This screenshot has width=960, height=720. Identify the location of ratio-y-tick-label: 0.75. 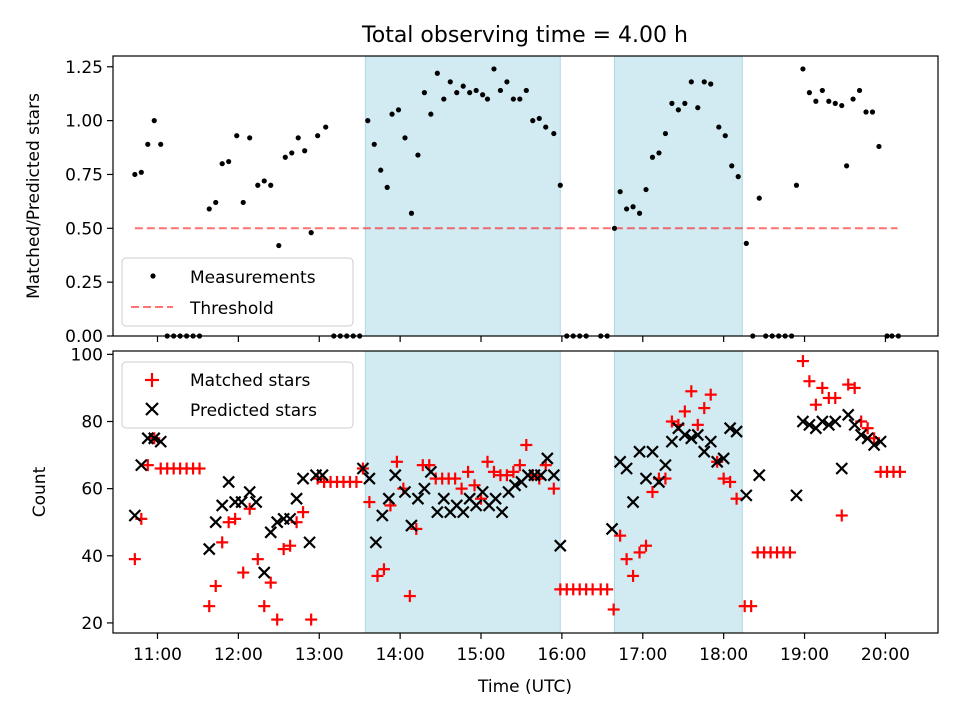
(84, 175).